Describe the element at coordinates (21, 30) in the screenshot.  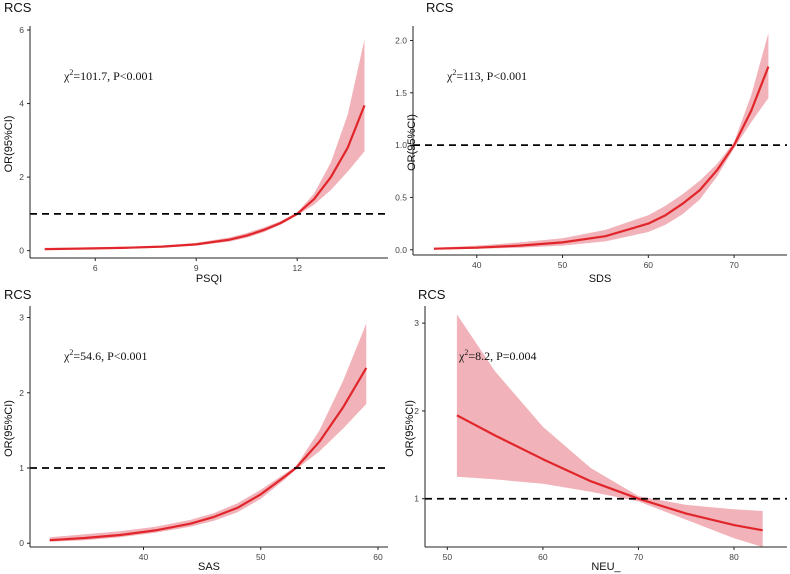
I see `y-tick-label: 6` at that location.